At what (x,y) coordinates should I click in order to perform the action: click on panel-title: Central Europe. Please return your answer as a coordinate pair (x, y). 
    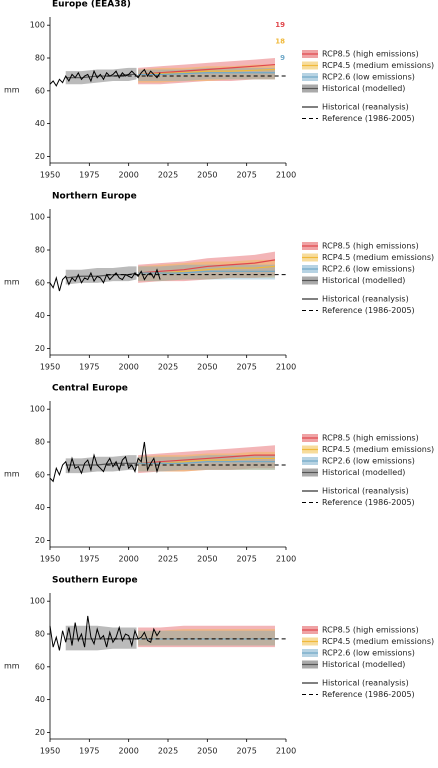
    Looking at the image, I should click on (90, 389).